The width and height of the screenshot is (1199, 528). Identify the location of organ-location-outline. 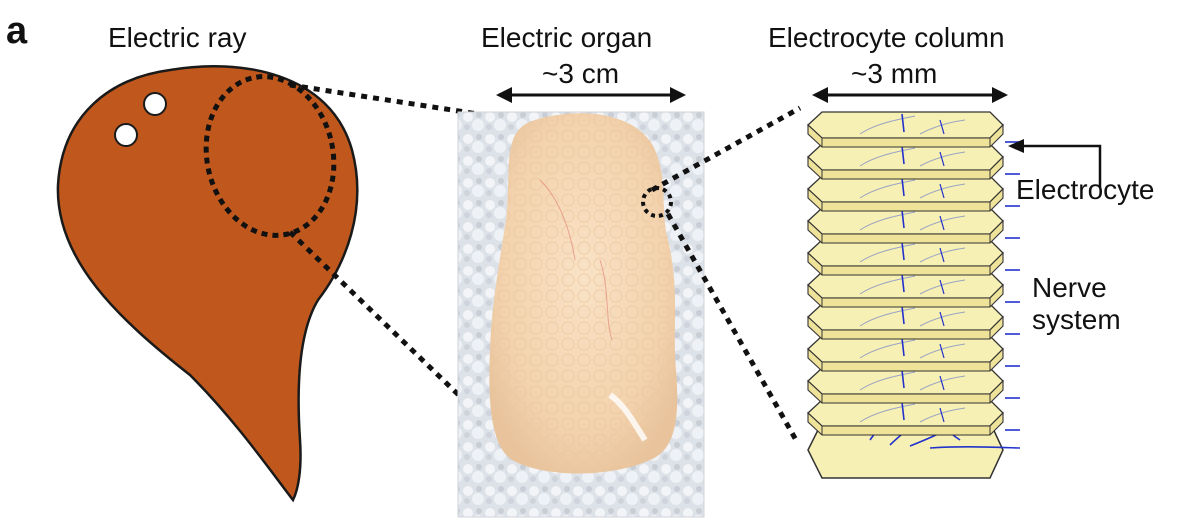
(270, 156).